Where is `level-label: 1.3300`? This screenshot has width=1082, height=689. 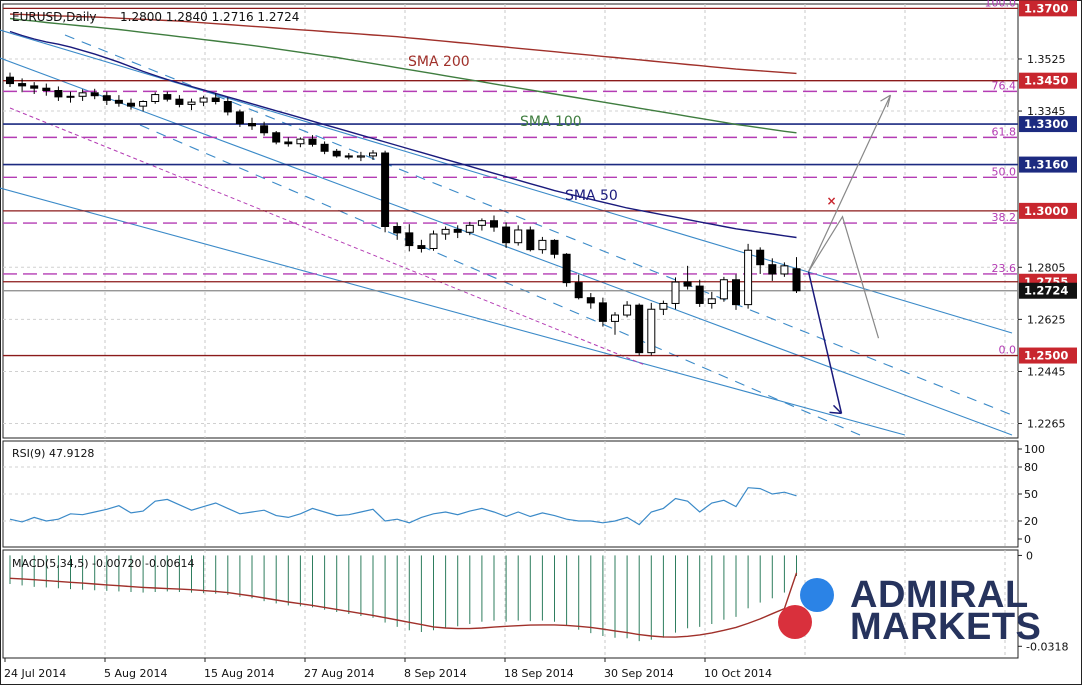
level-label: 1.3300 is located at coordinates (1046, 124).